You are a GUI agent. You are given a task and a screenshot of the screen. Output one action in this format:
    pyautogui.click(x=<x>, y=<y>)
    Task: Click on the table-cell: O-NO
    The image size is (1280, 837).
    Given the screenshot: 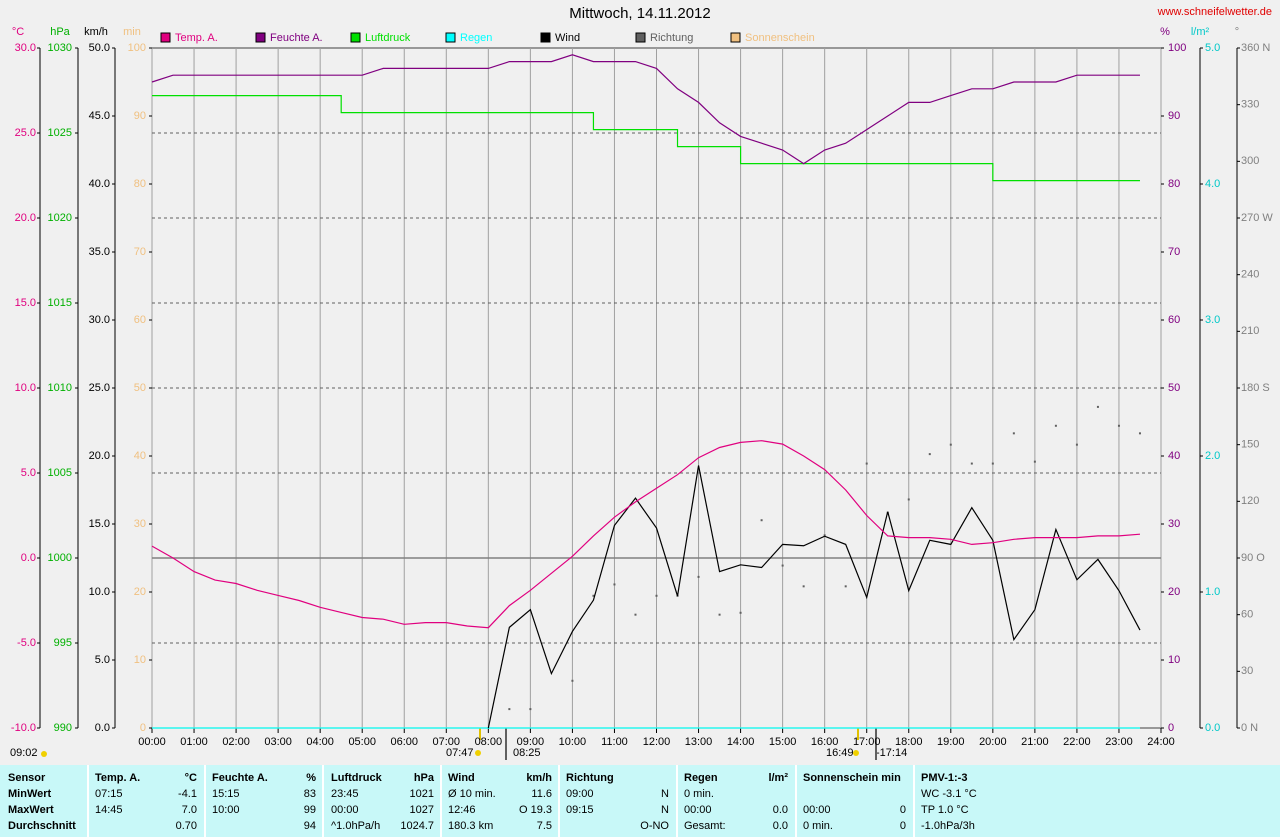 What is the action you would take?
    pyautogui.click(x=654, y=826)
    